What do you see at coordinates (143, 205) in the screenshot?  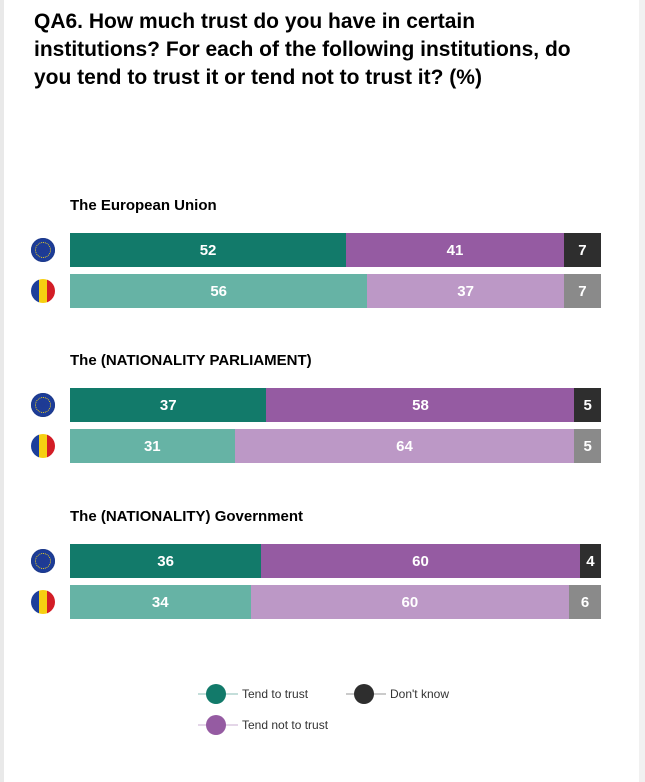 I see `group-label: The European Union` at bounding box center [143, 205].